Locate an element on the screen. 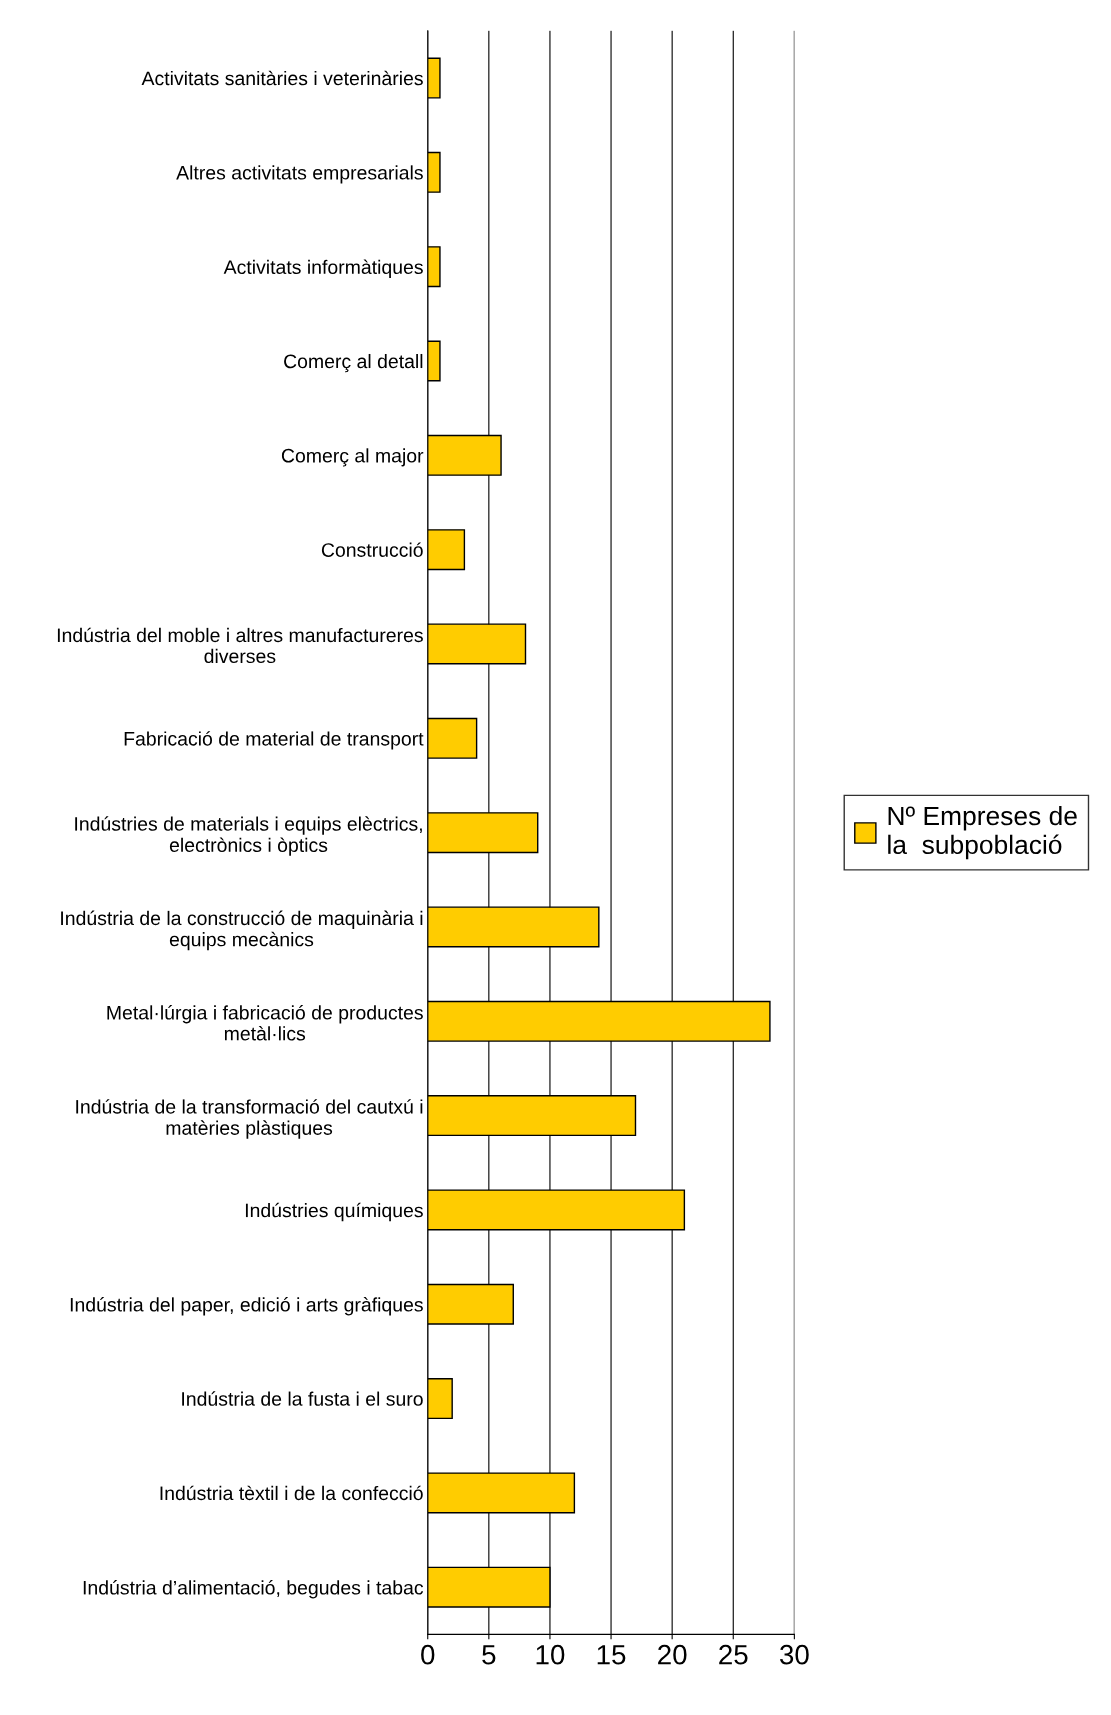 The height and width of the screenshot is (1715, 1111). y-tick-label: Comerç al detall is located at coordinates (353, 363).